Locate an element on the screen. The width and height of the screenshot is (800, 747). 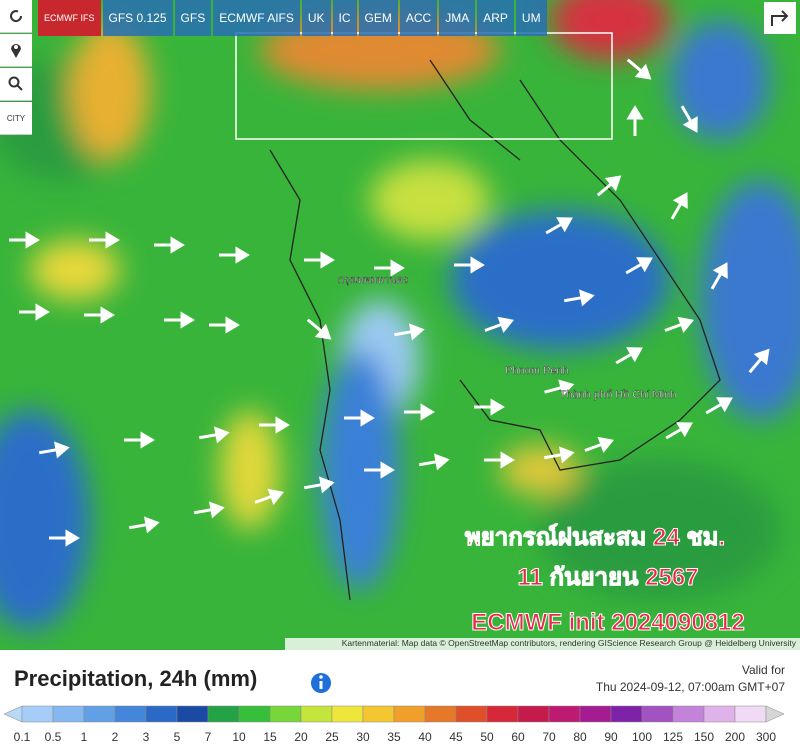
scale-label: 1 is located at coordinates (84, 737).